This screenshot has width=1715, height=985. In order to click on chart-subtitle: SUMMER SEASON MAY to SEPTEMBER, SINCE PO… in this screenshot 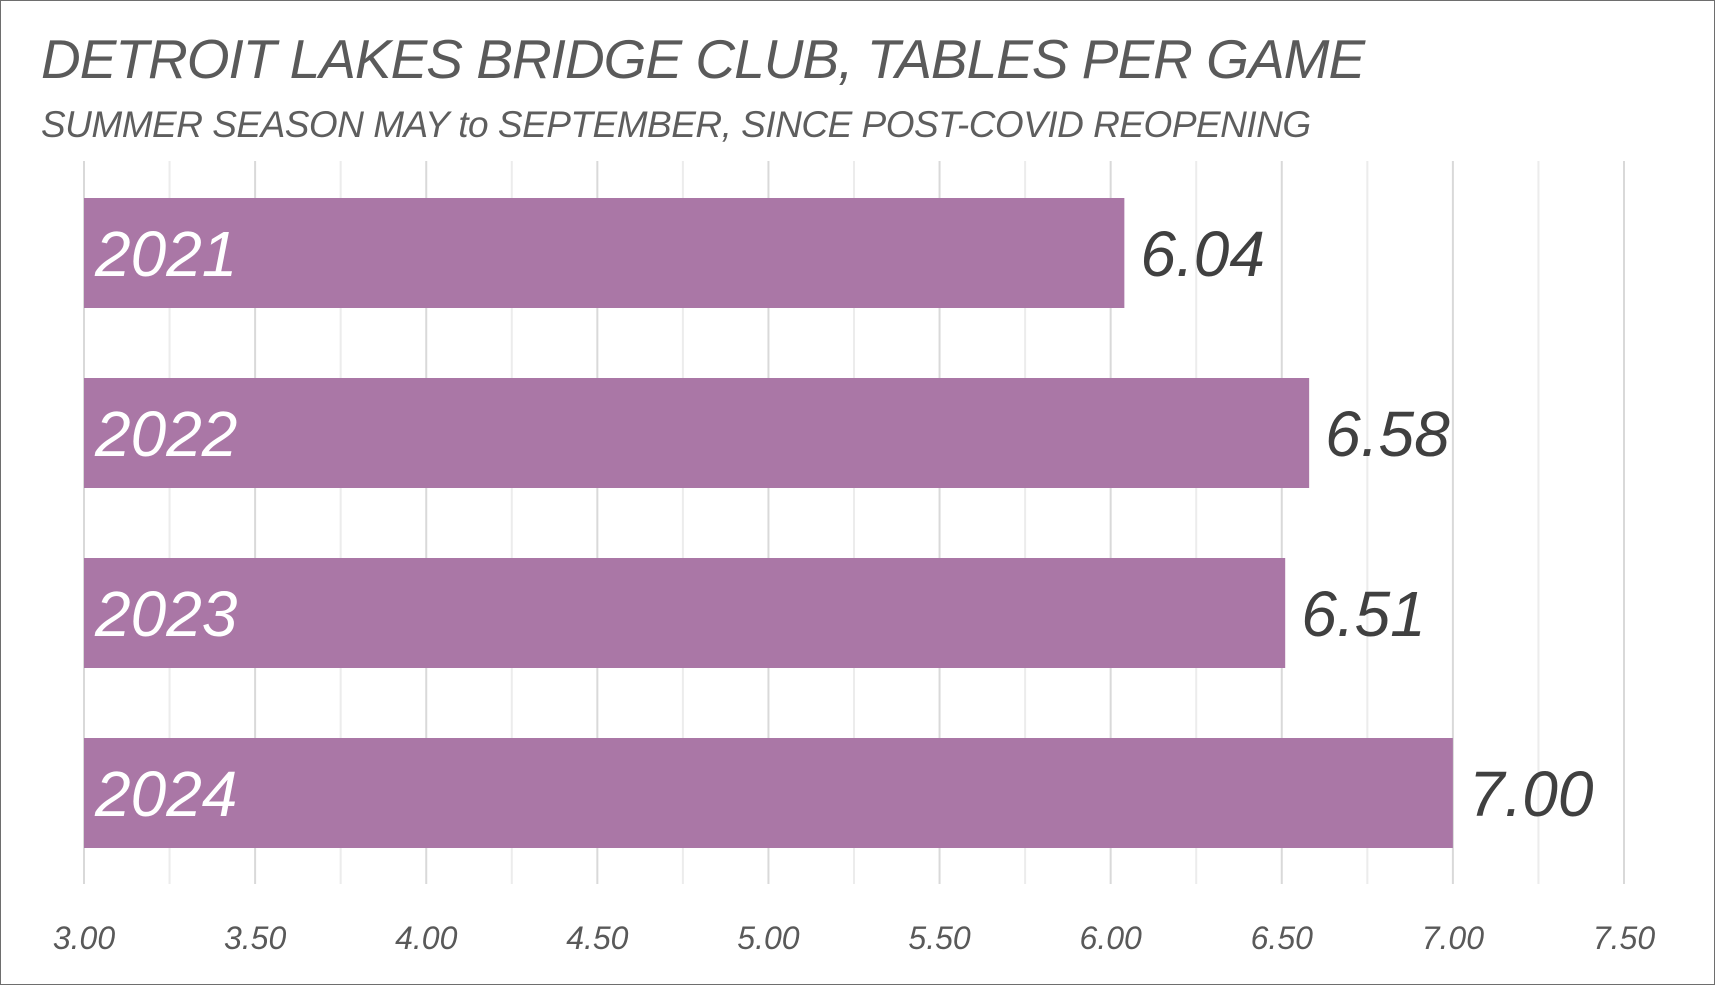, I will do `click(676, 124)`.